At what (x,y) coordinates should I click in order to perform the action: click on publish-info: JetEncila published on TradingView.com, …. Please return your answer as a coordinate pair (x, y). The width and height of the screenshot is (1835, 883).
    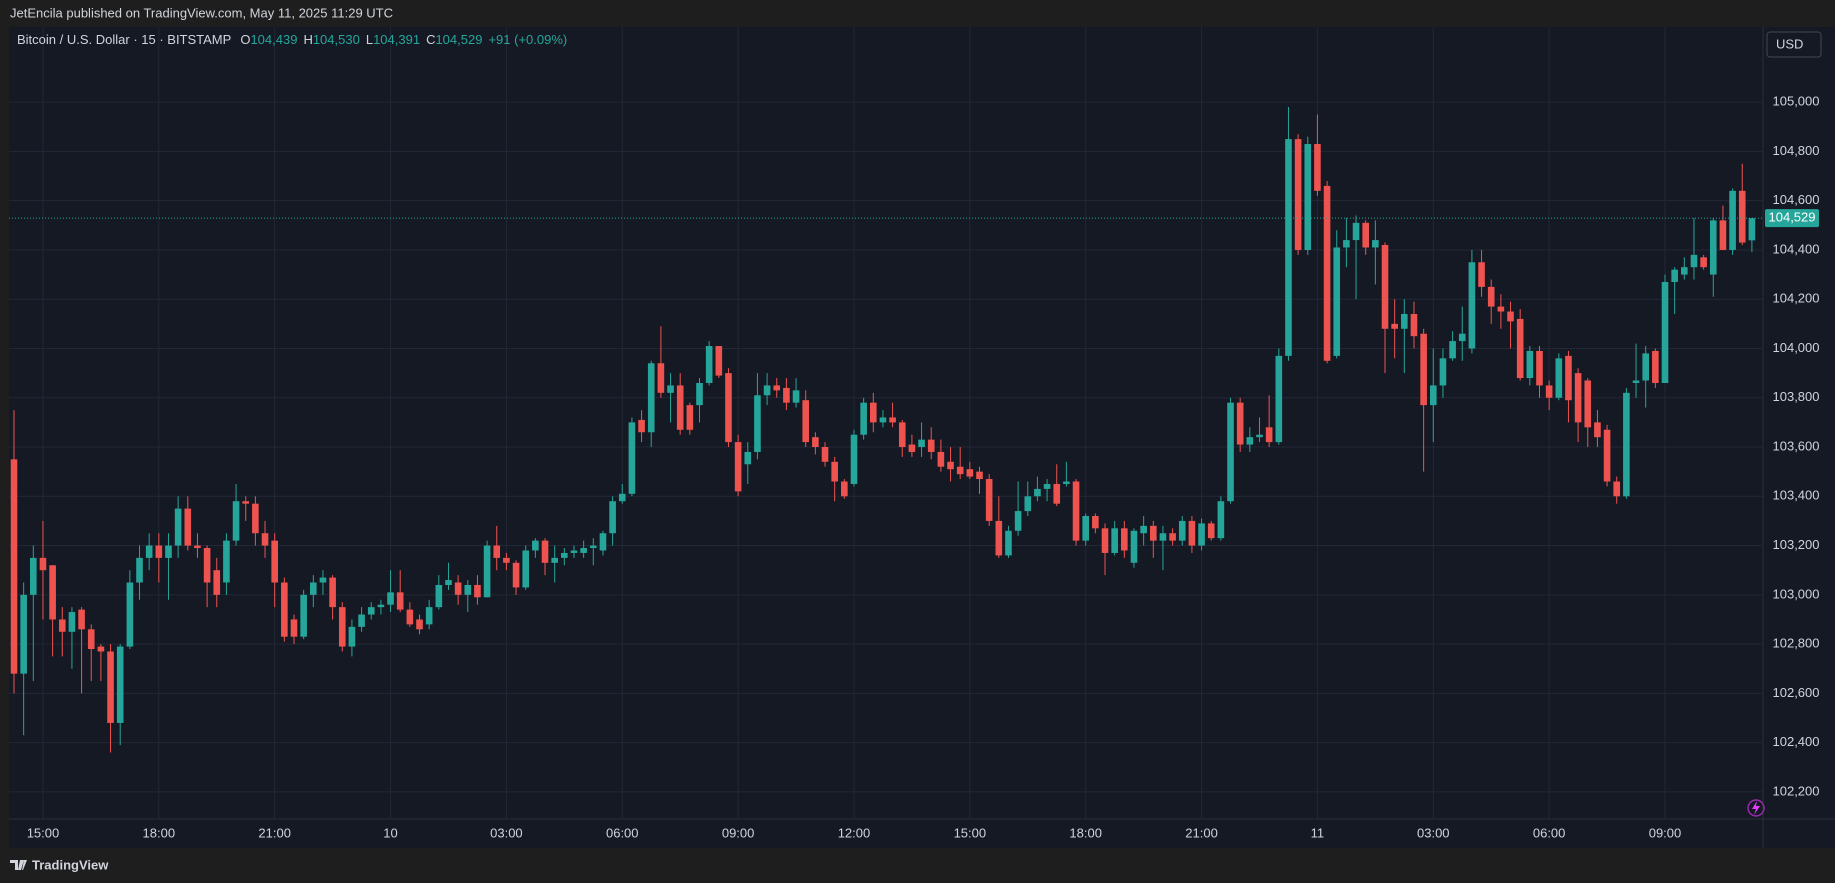
    Looking at the image, I should click on (201, 12).